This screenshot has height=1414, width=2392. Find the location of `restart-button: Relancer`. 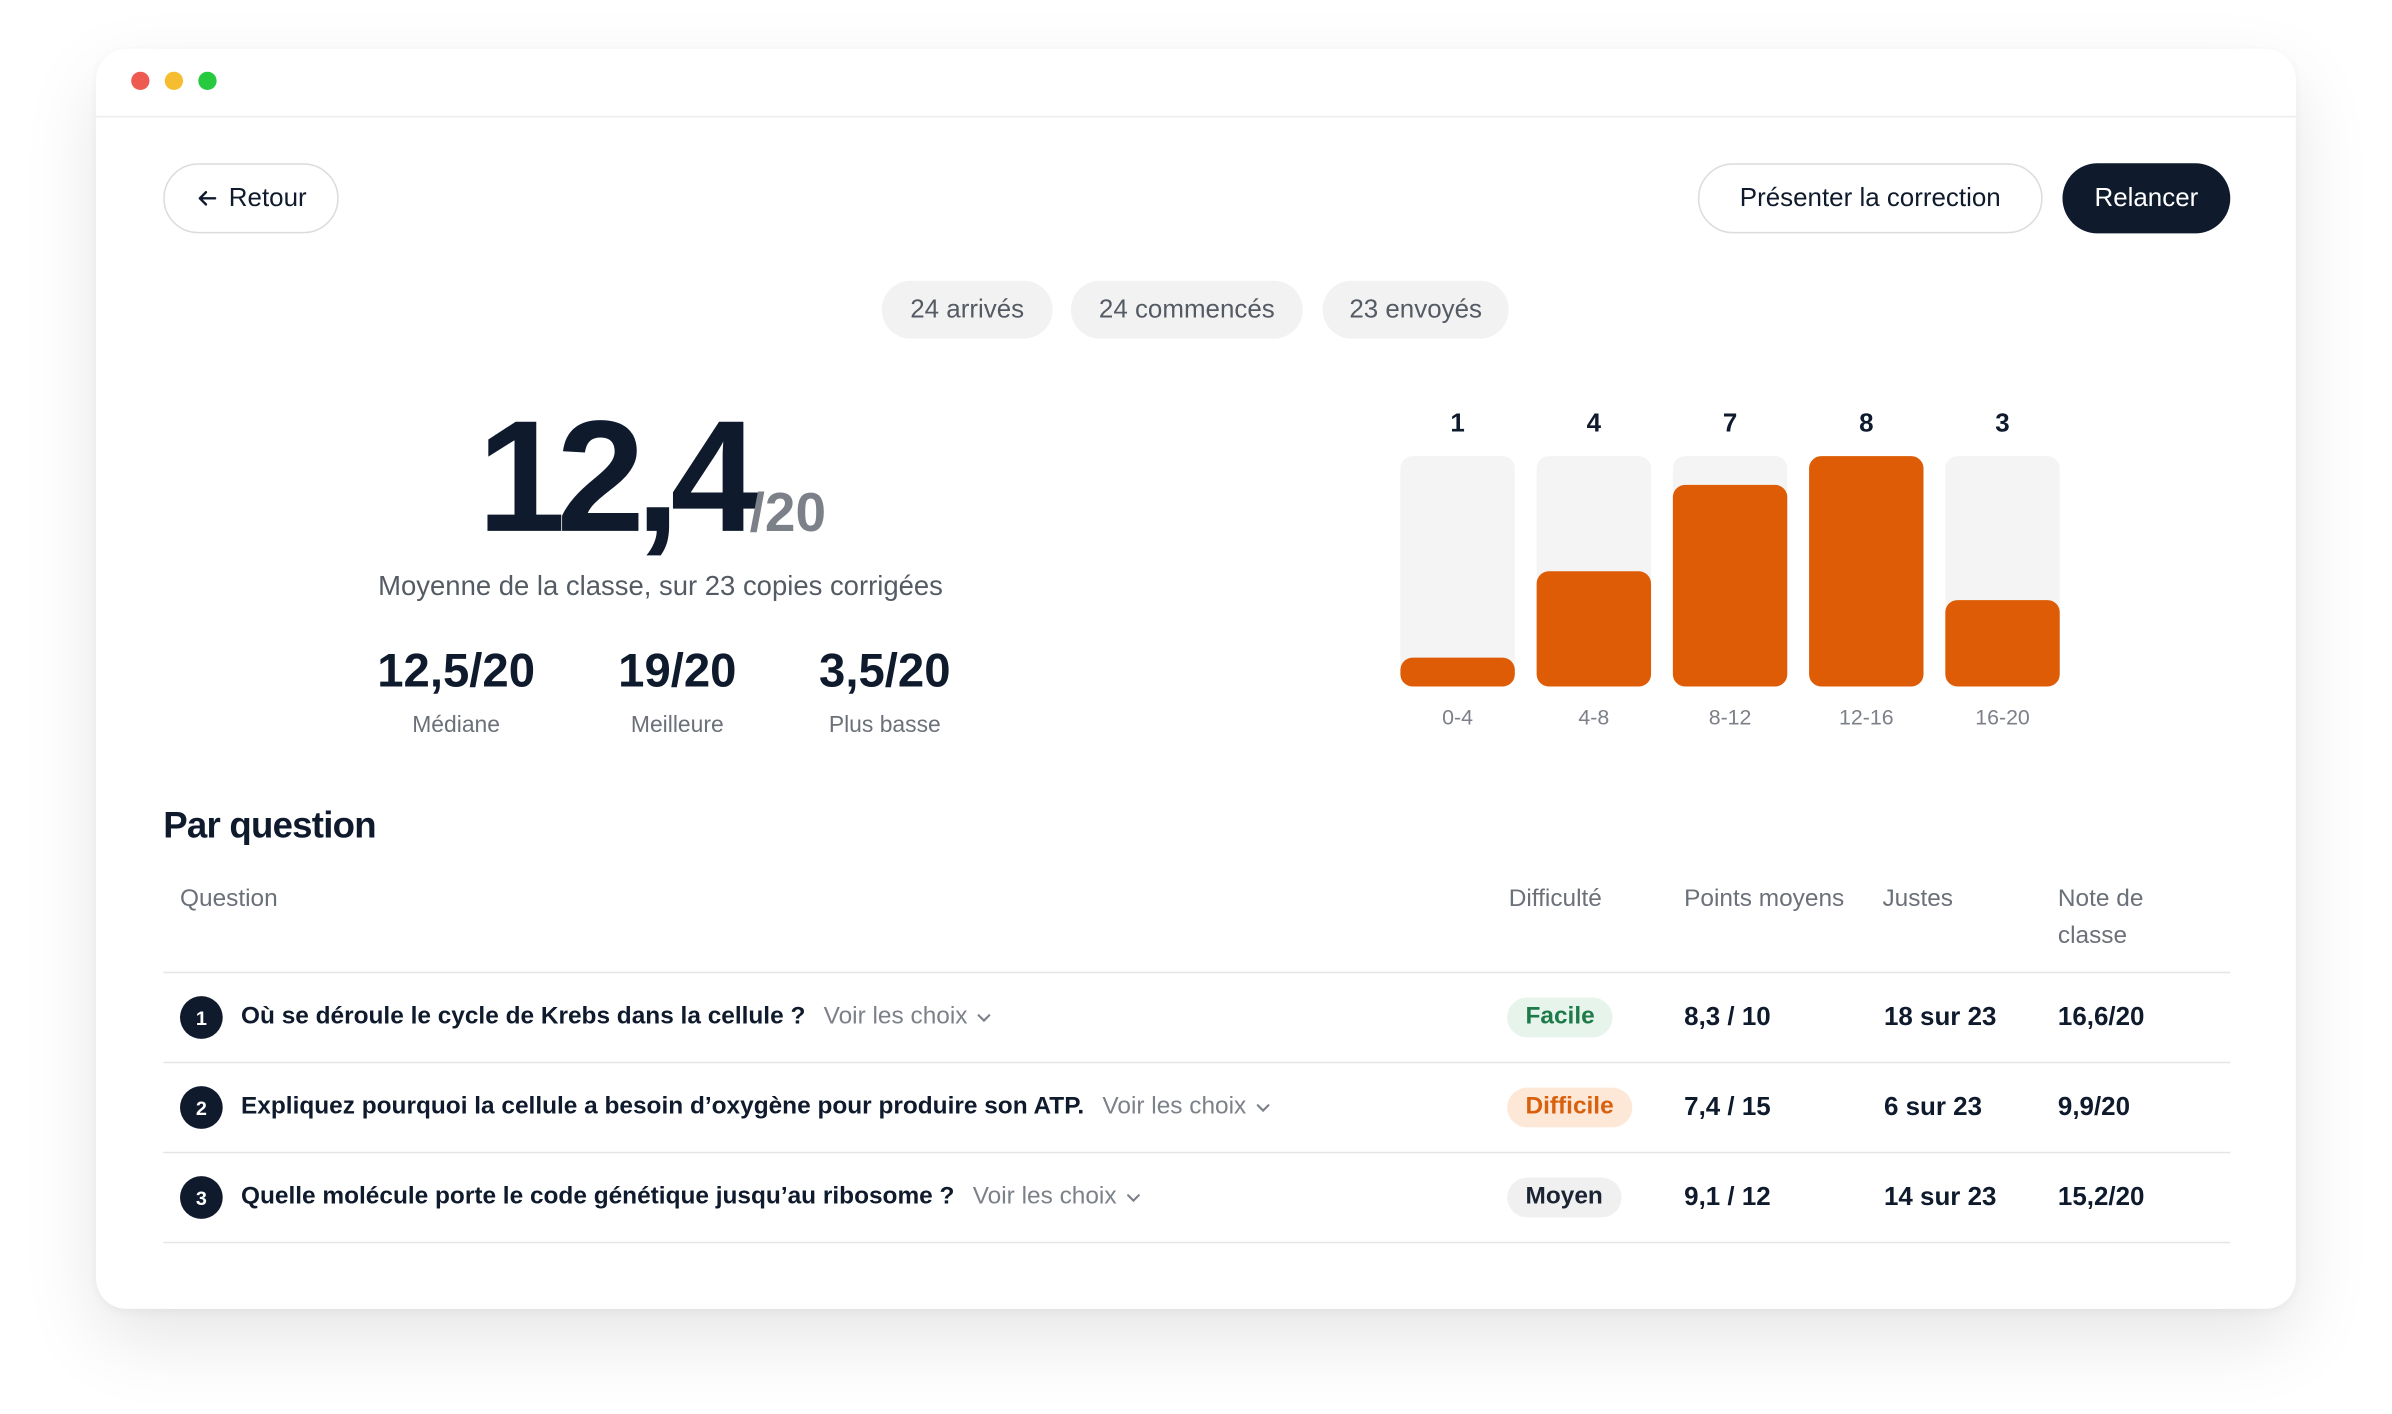

restart-button: Relancer is located at coordinates (2146, 198).